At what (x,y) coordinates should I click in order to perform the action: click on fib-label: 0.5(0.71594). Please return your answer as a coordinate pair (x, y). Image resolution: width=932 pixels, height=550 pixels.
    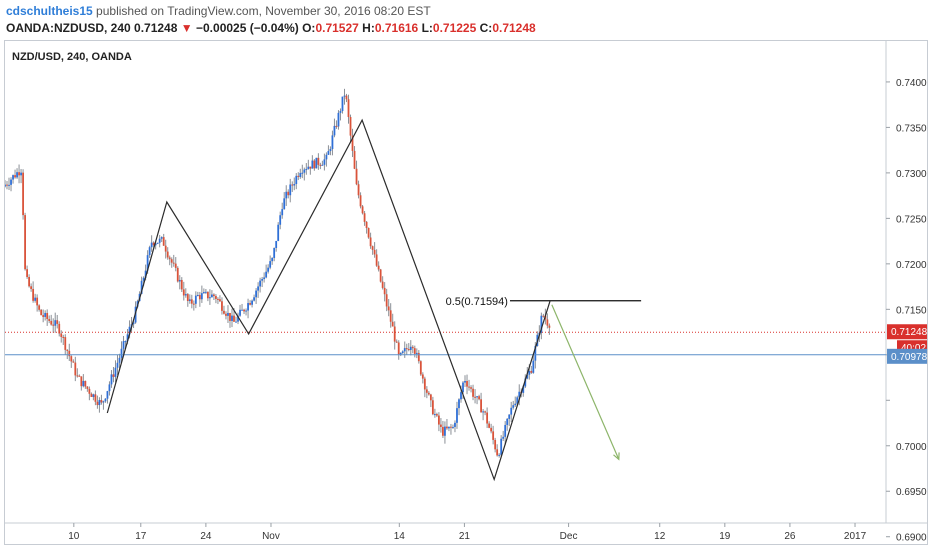
    Looking at the image, I should click on (477, 302).